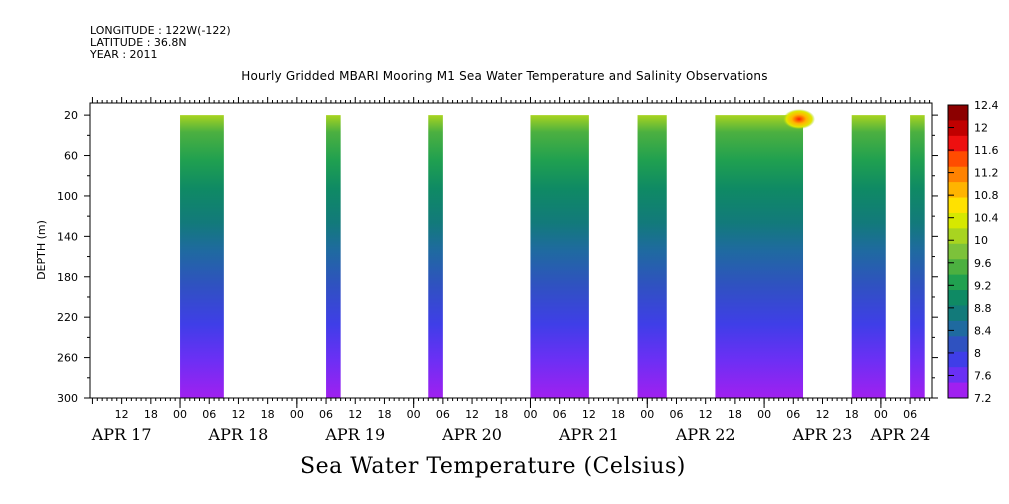 The width and height of the screenshot is (1009, 504). I want to click on color-scale-label: 8.4, so click(983, 330).